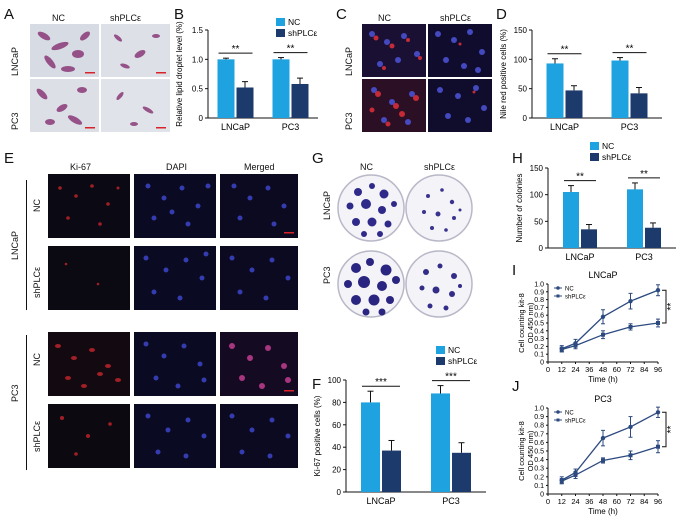 This screenshot has width=680, height=530. Describe the element at coordinates (519, 208) in the screenshot. I see `h-ylabel: Number of colonies` at that location.